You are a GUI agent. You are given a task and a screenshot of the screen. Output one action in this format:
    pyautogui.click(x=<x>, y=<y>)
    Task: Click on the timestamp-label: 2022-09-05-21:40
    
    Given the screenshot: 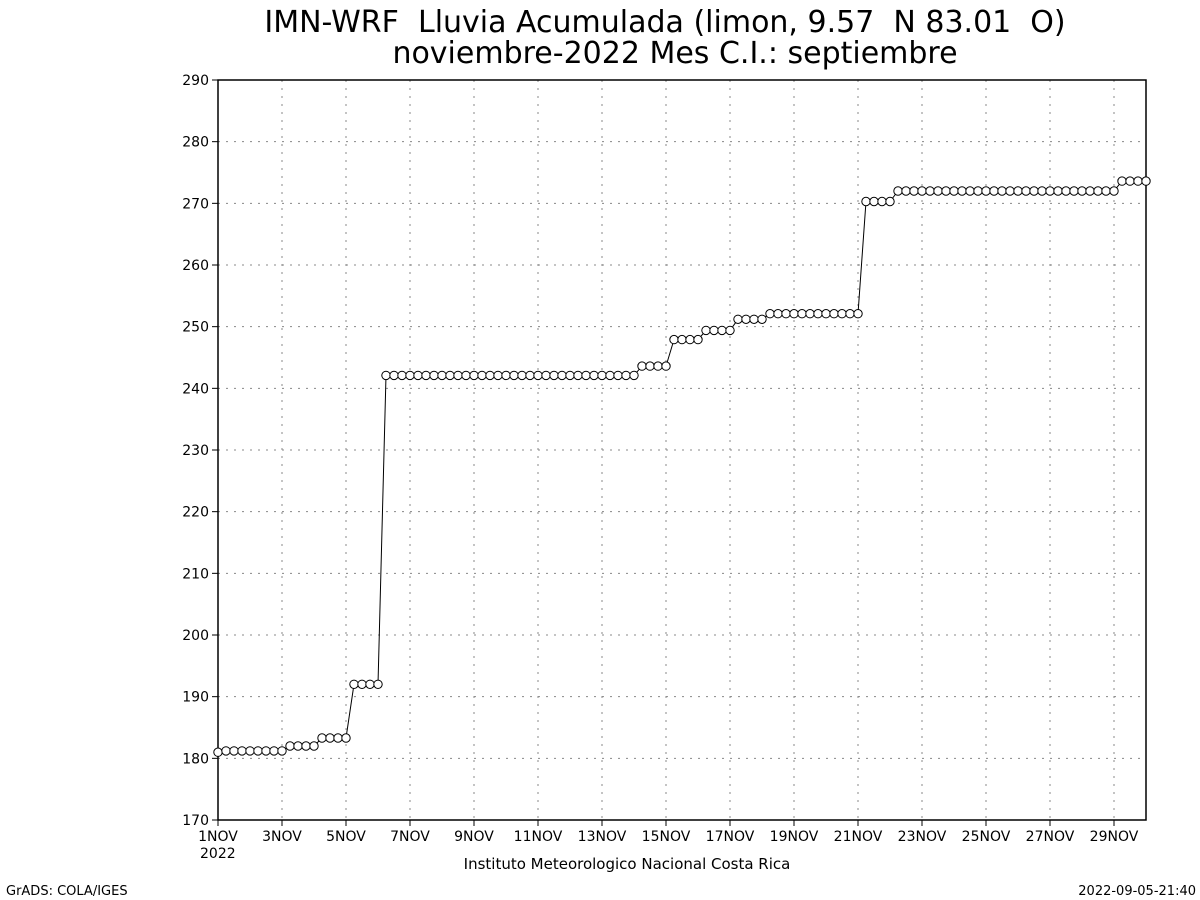 What is the action you would take?
    pyautogui.click(x=1137, y=891)
    